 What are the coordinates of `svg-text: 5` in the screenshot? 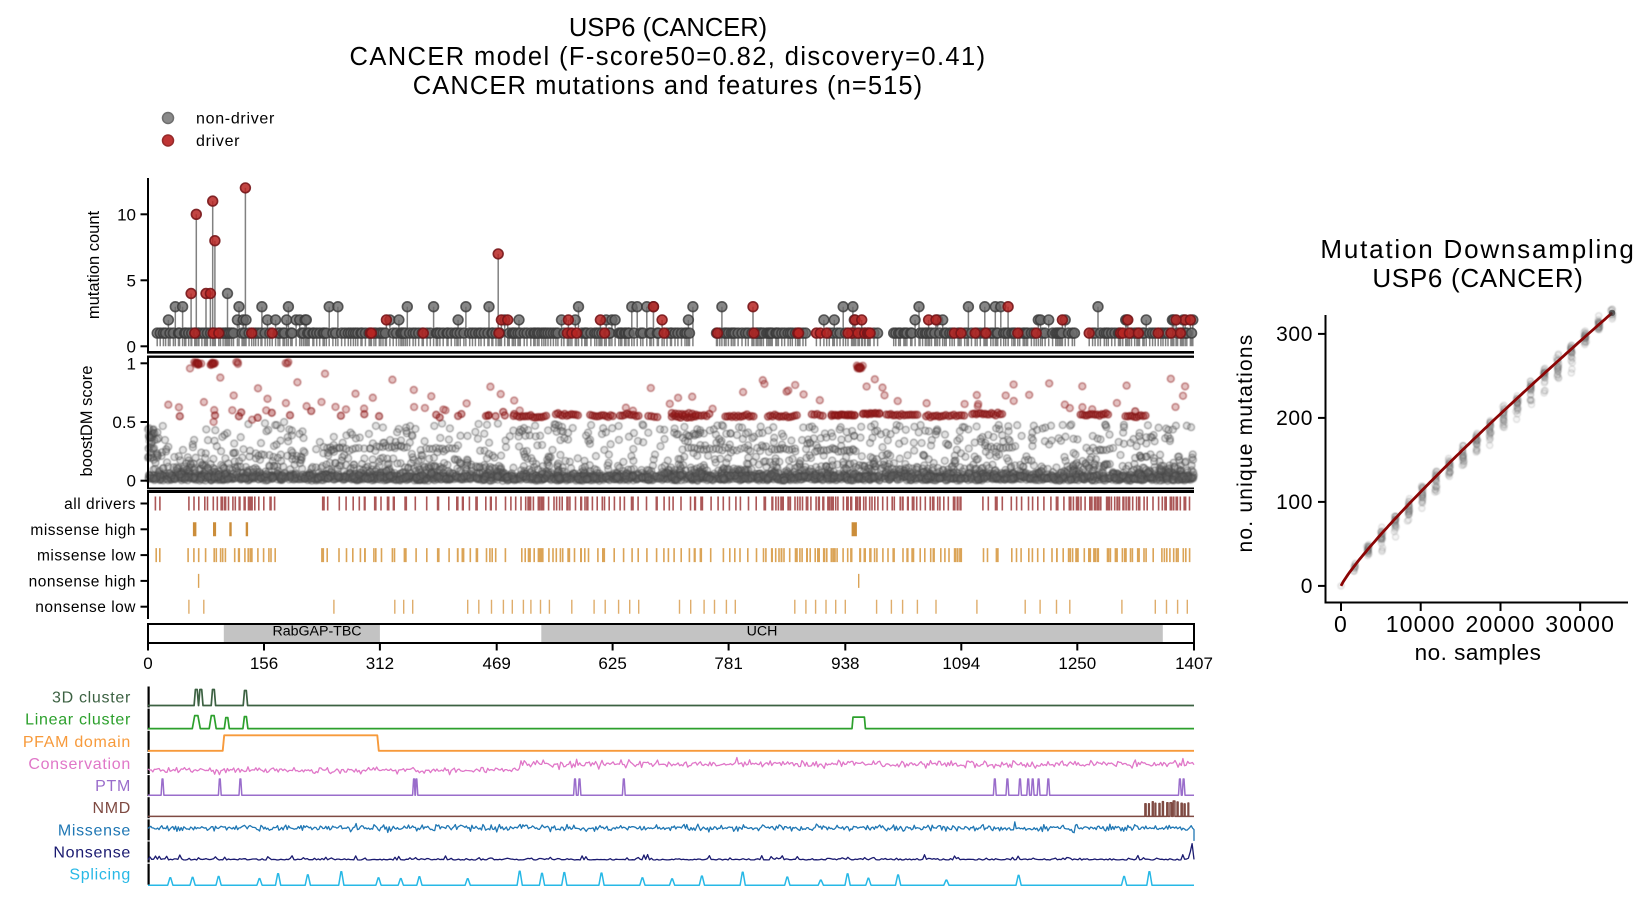 It's located at (131, 280).